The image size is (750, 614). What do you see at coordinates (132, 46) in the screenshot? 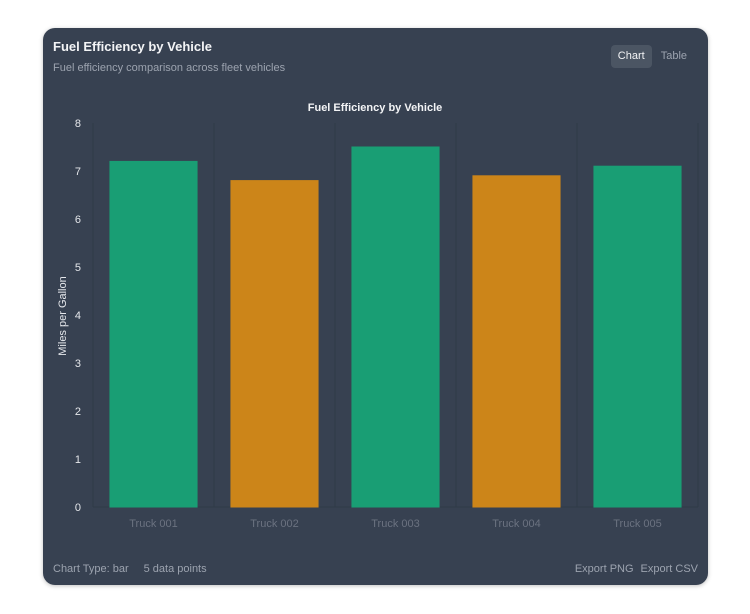
I see `card-title: Fuel Efficiency by Vehicle` at bounding box center [132, 46].